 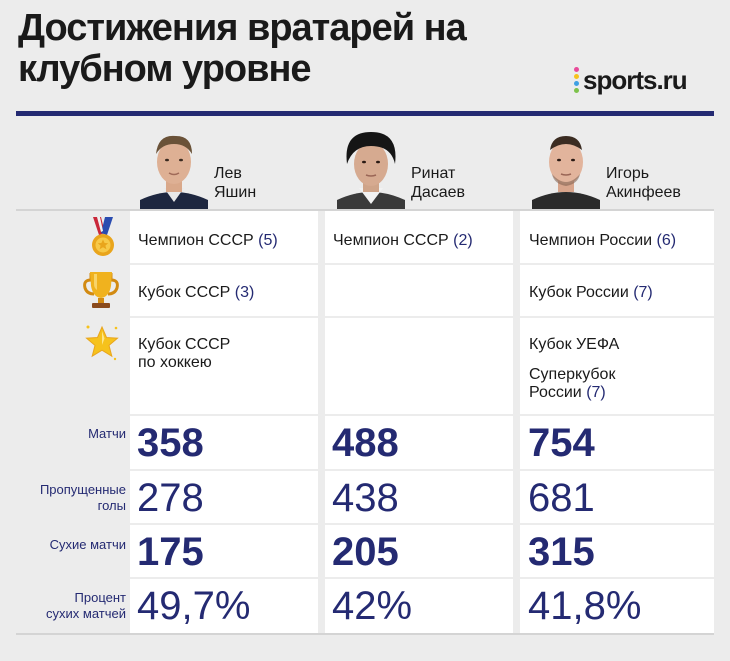 I want to click on title-divider, so click(x=365, y=113).